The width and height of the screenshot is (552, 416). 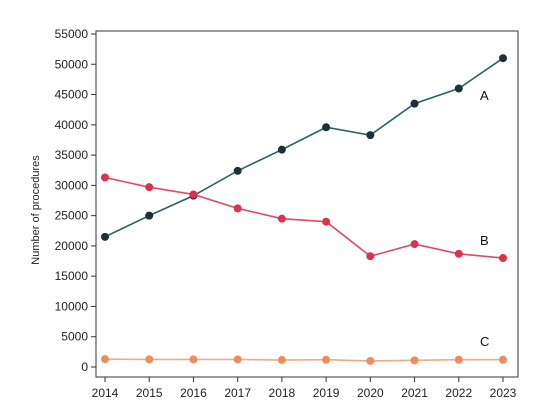 I want to click on y-tick-label: 20000, so click(x=72, y=246).